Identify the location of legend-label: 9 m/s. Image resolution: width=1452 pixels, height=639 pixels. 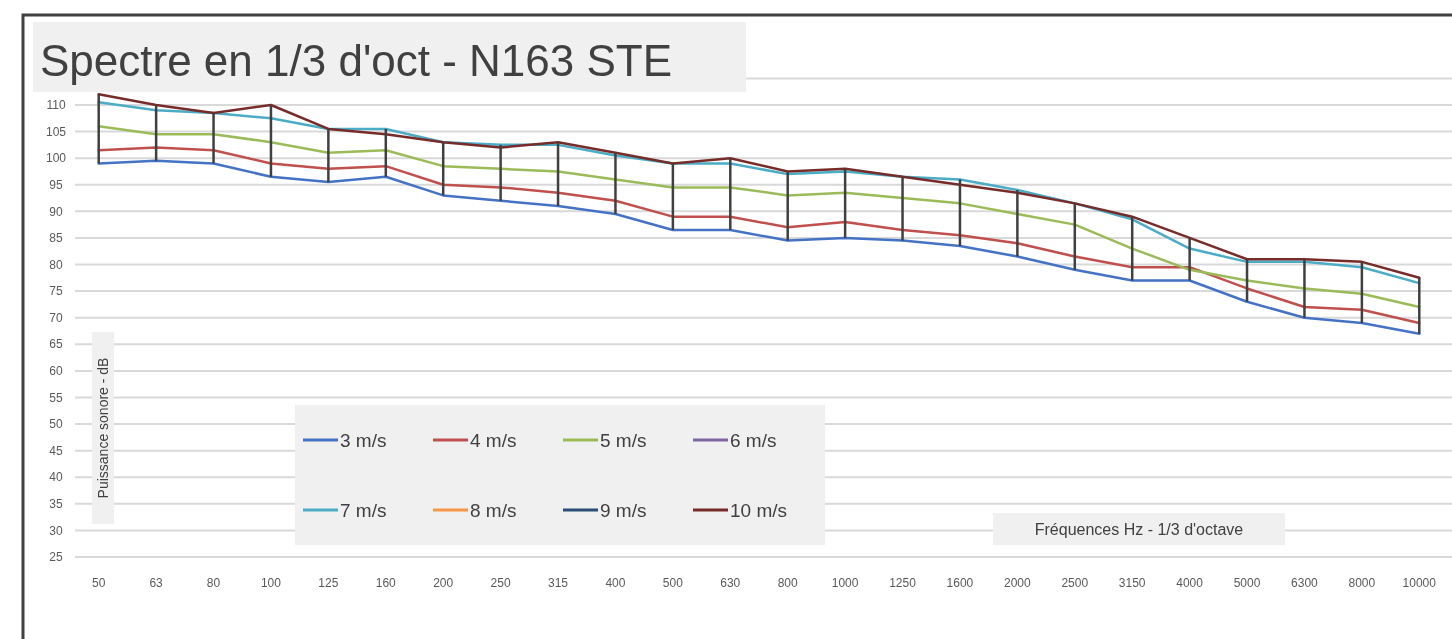
(623, 510).